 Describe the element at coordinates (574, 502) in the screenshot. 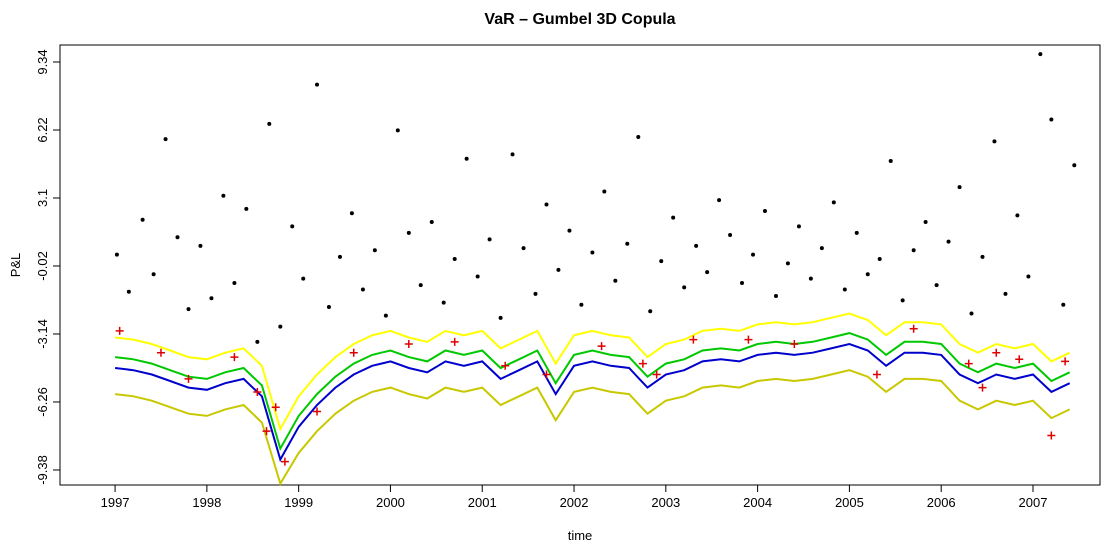

I see `x-tick-label: 2002` at that location.